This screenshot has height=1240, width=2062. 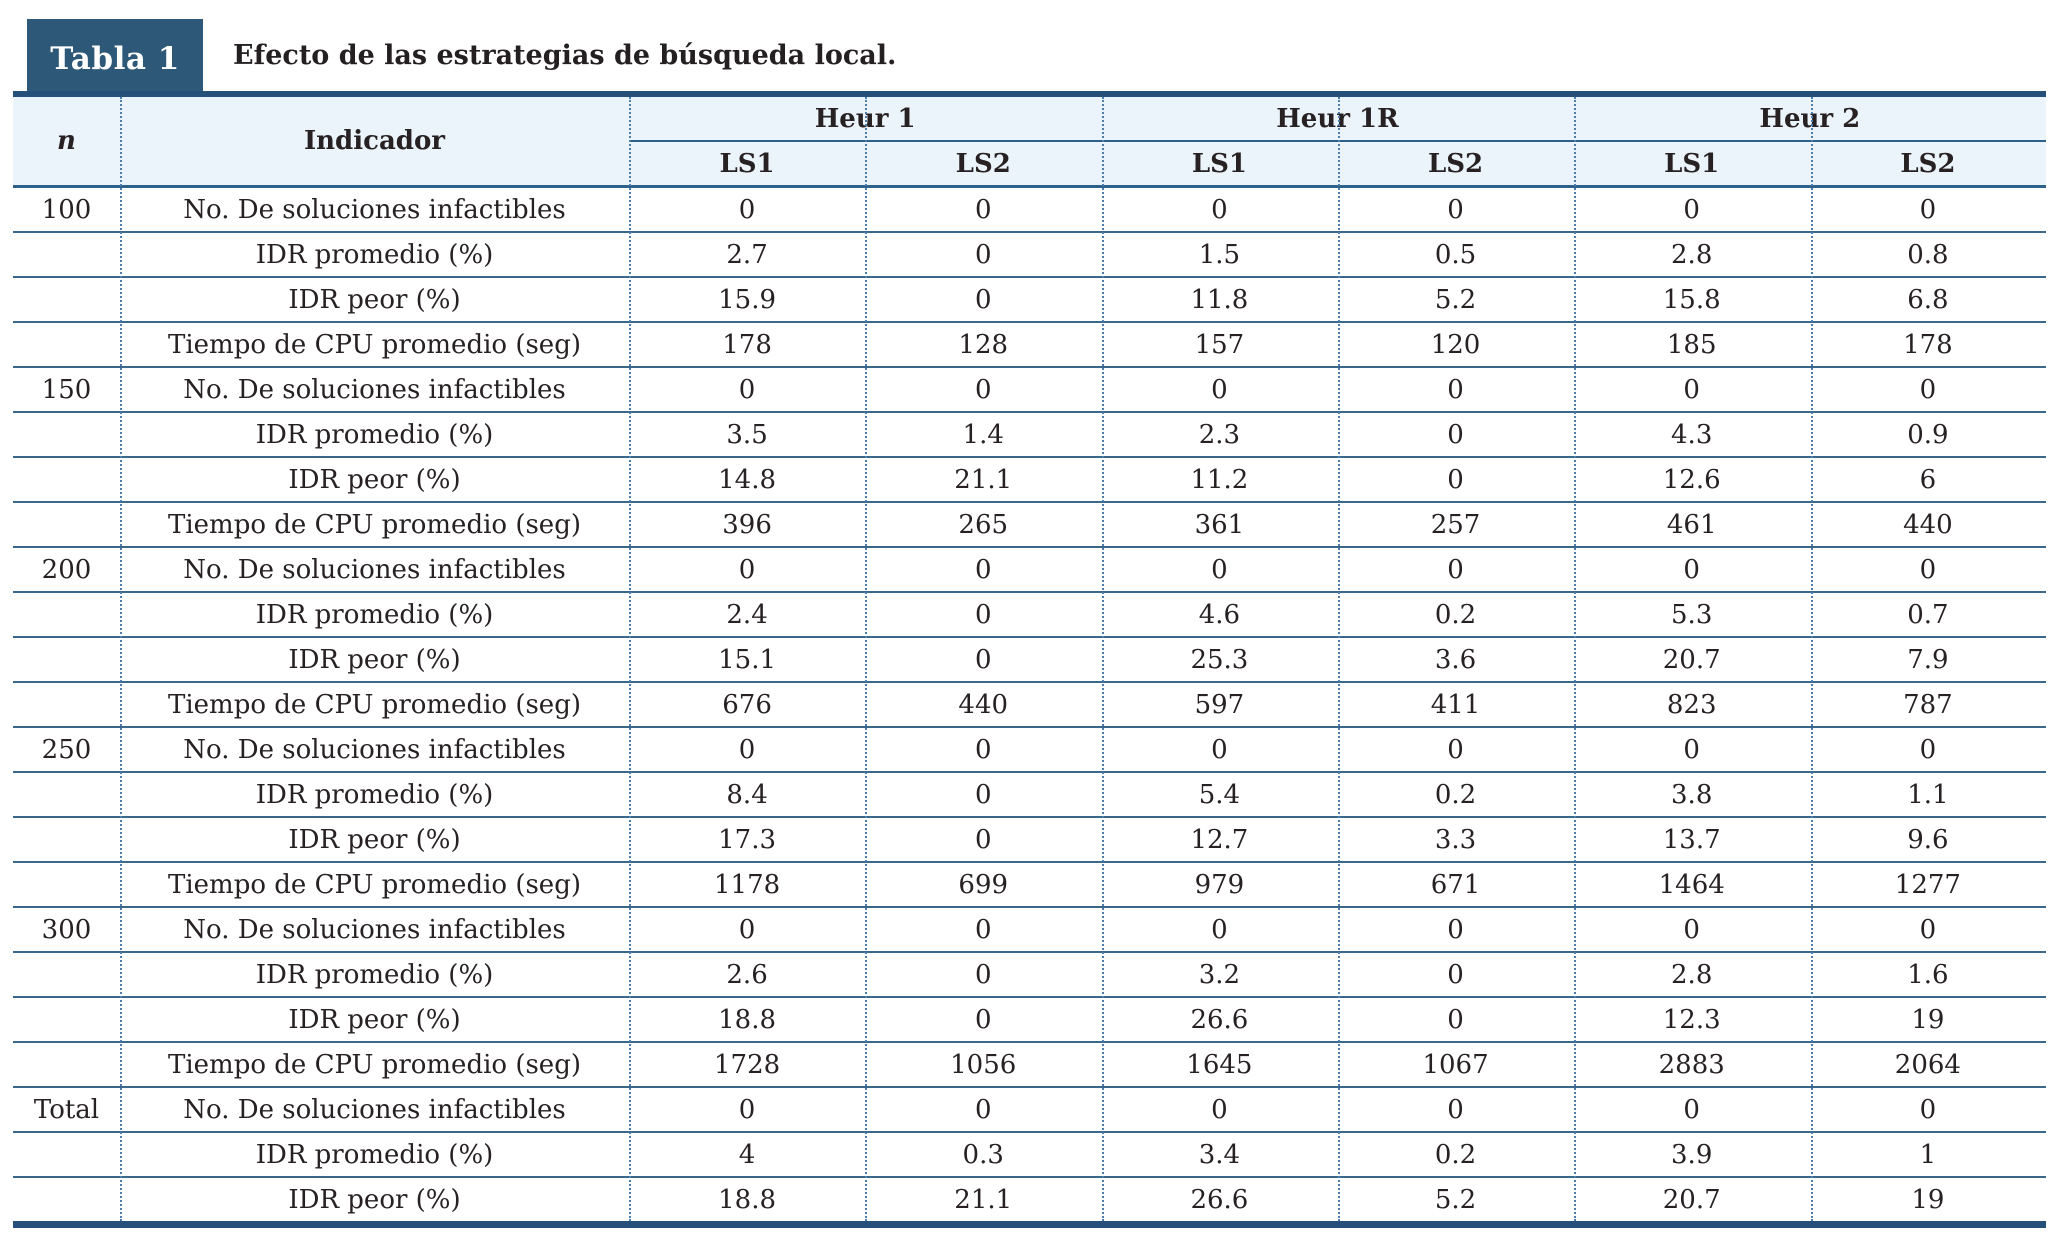 I want to click on table-row: 150 No. De soluciones infactibles 0 0 0 0 0 0, so click(x=1029, y=390).